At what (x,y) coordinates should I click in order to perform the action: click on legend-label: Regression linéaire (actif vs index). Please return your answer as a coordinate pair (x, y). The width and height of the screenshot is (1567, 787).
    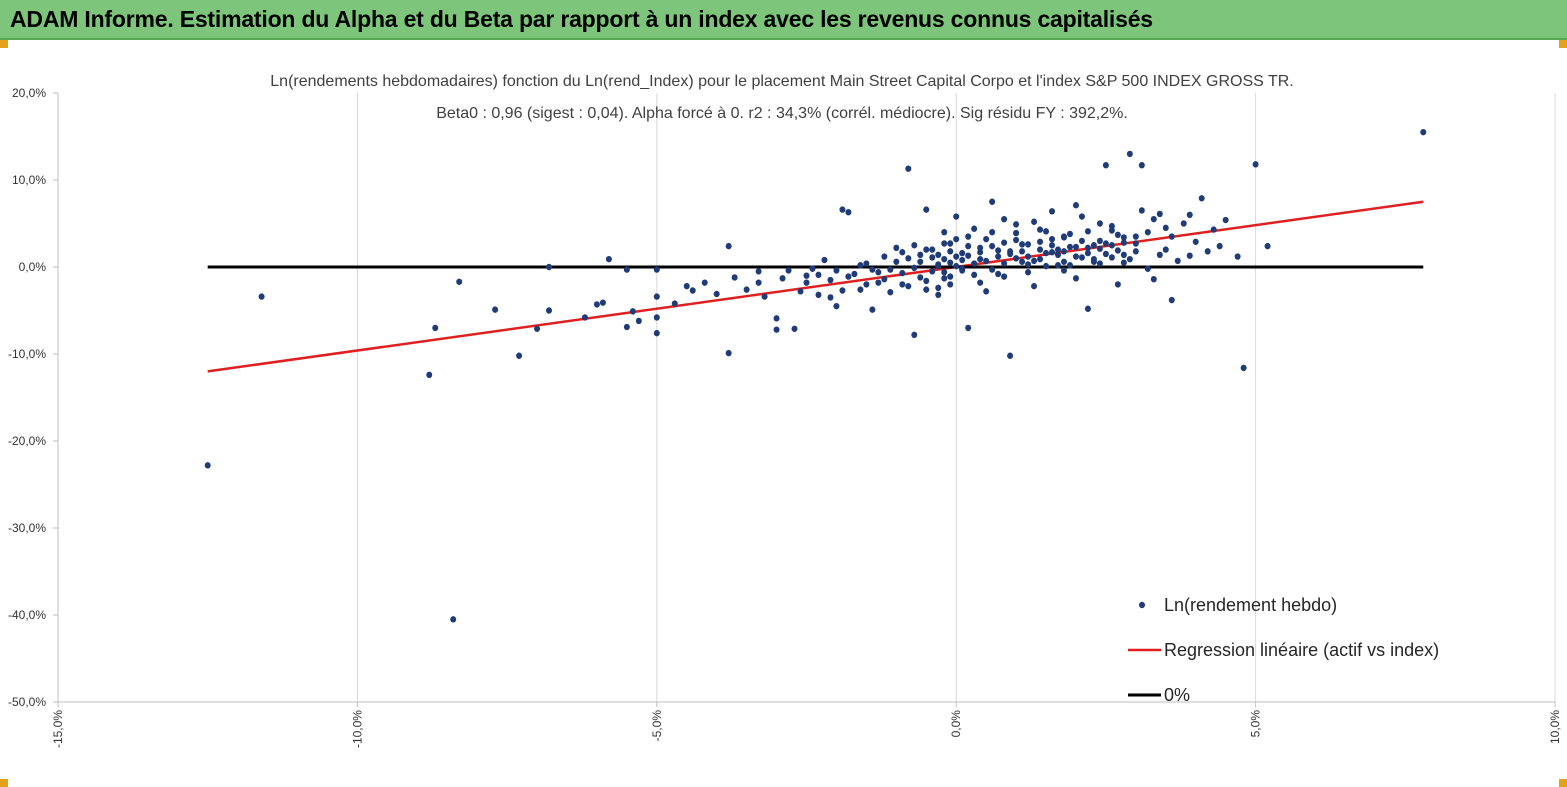
    Looking at the image, I should click on (1301, 650).